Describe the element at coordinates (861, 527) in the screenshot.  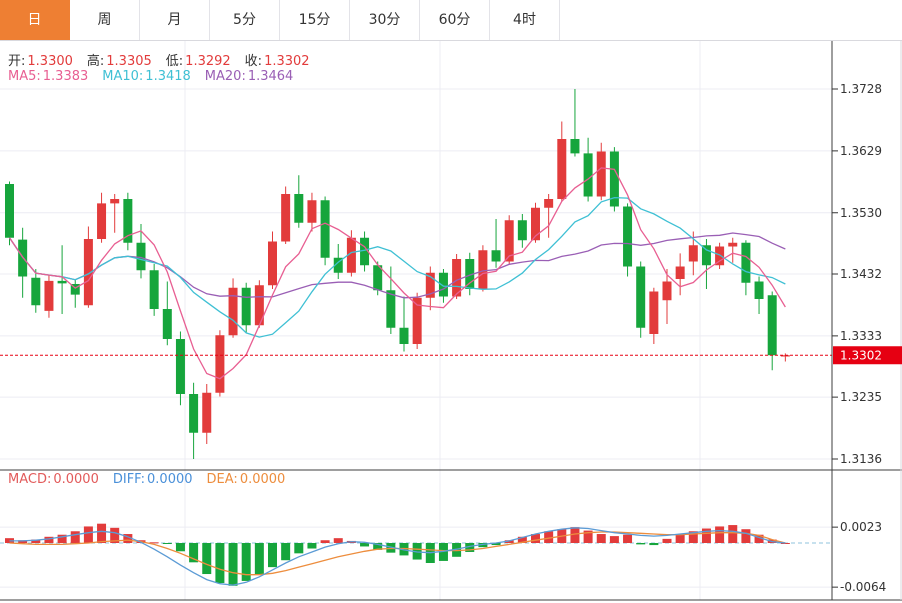
I see `macd-axis-label: 0.0023` at that location.